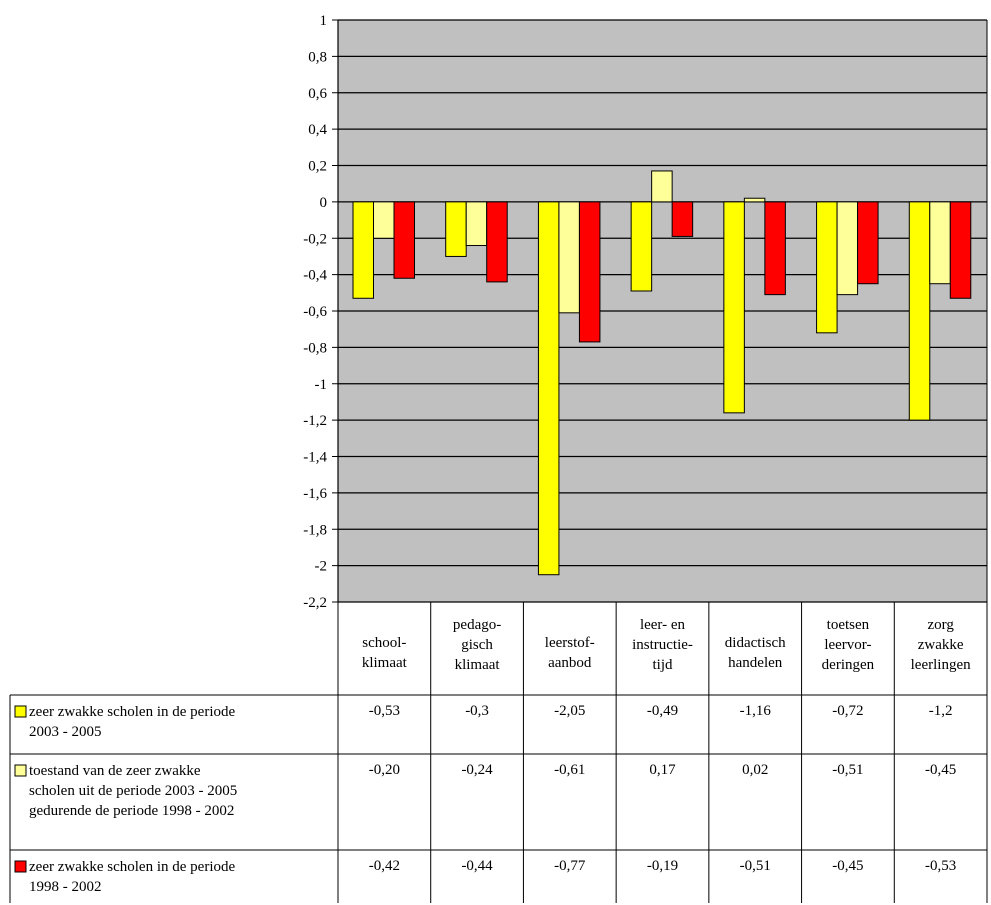  What do you see at coordinates (315, 239) in the screenshot?
I see `y-tick-label: -0,2` at bounding box center [315, 239].